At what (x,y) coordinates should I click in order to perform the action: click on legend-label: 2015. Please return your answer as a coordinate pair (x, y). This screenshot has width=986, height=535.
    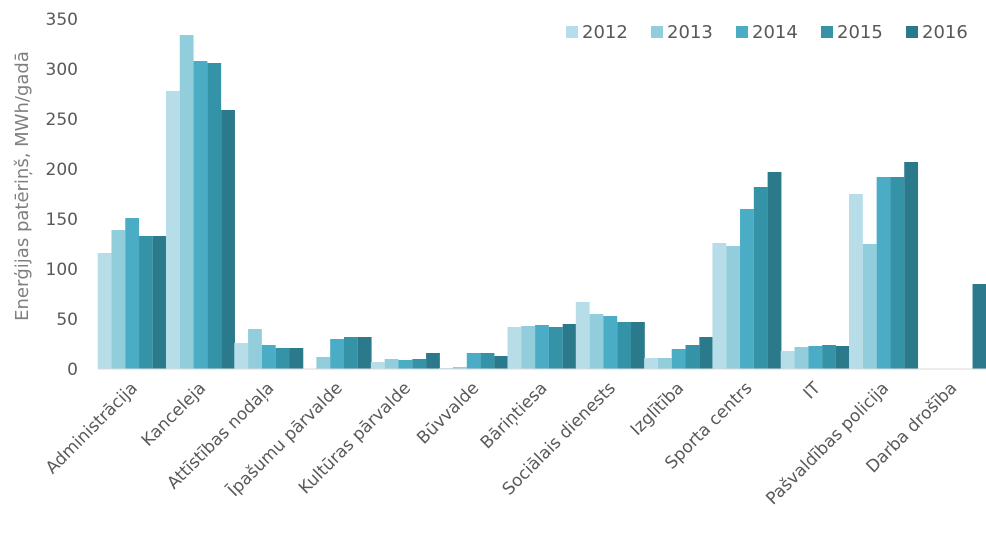
    Looking at the image, I should click on (860, 32).